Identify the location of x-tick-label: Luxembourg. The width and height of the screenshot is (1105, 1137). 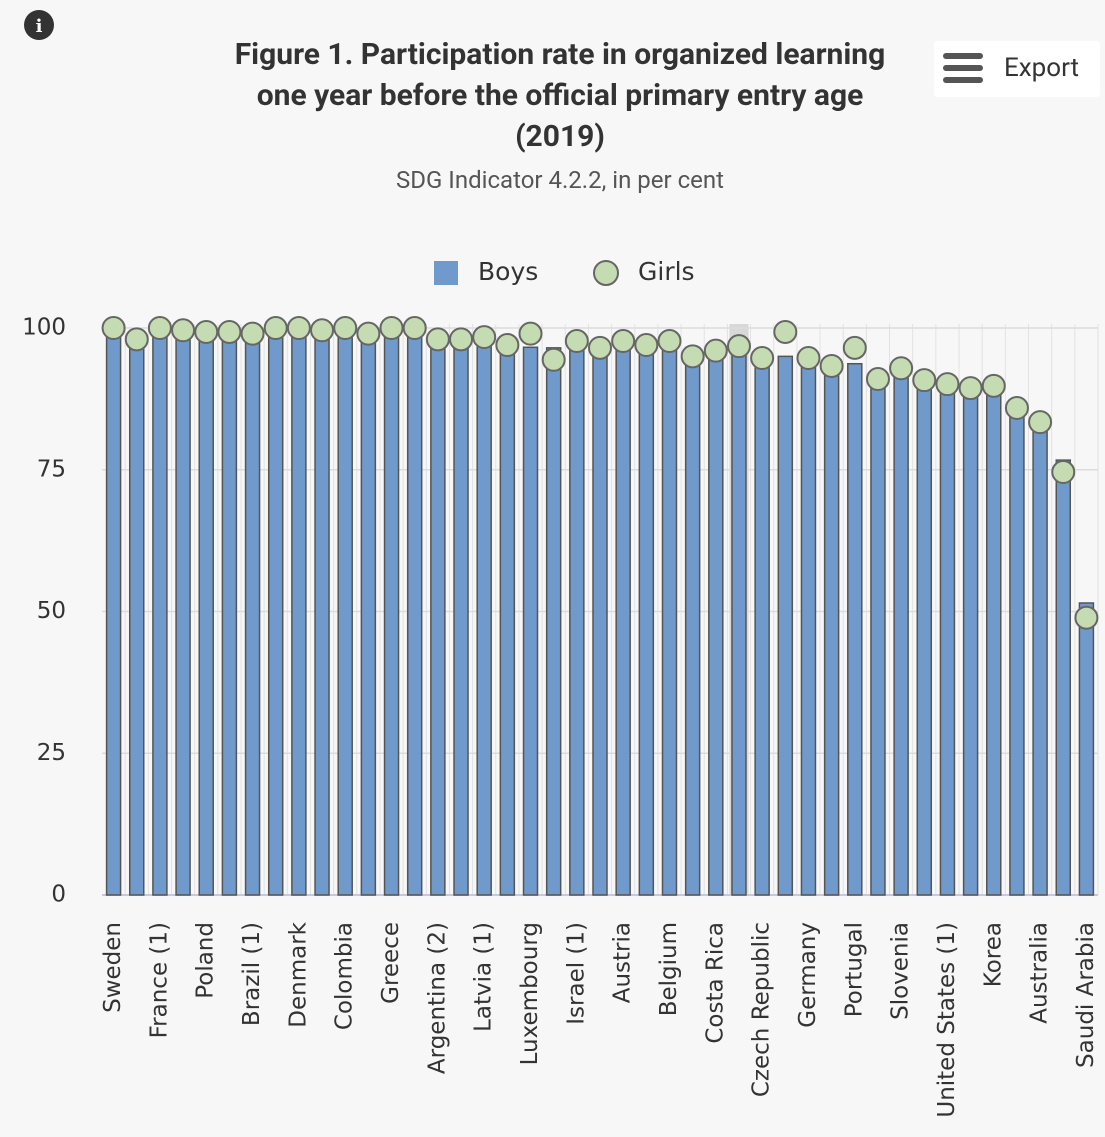
(530, 993).